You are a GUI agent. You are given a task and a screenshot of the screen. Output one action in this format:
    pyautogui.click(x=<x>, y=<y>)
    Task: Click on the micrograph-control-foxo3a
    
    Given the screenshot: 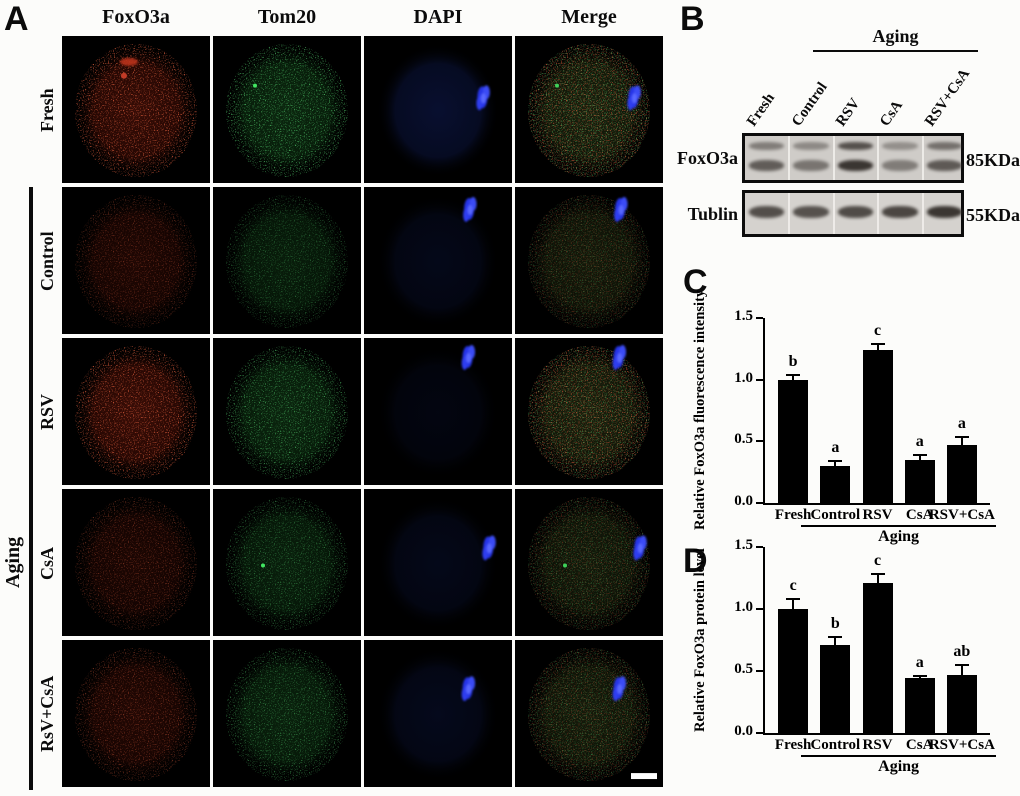 What is the action you would take?
    pyautogui.click(x=136, y=260)
    